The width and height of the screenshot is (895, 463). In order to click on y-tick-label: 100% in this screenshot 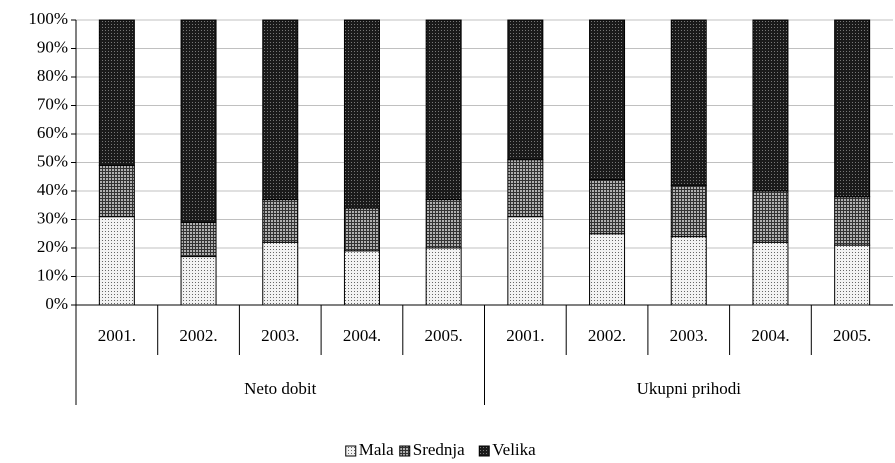, I will do `click(48, 18)`.